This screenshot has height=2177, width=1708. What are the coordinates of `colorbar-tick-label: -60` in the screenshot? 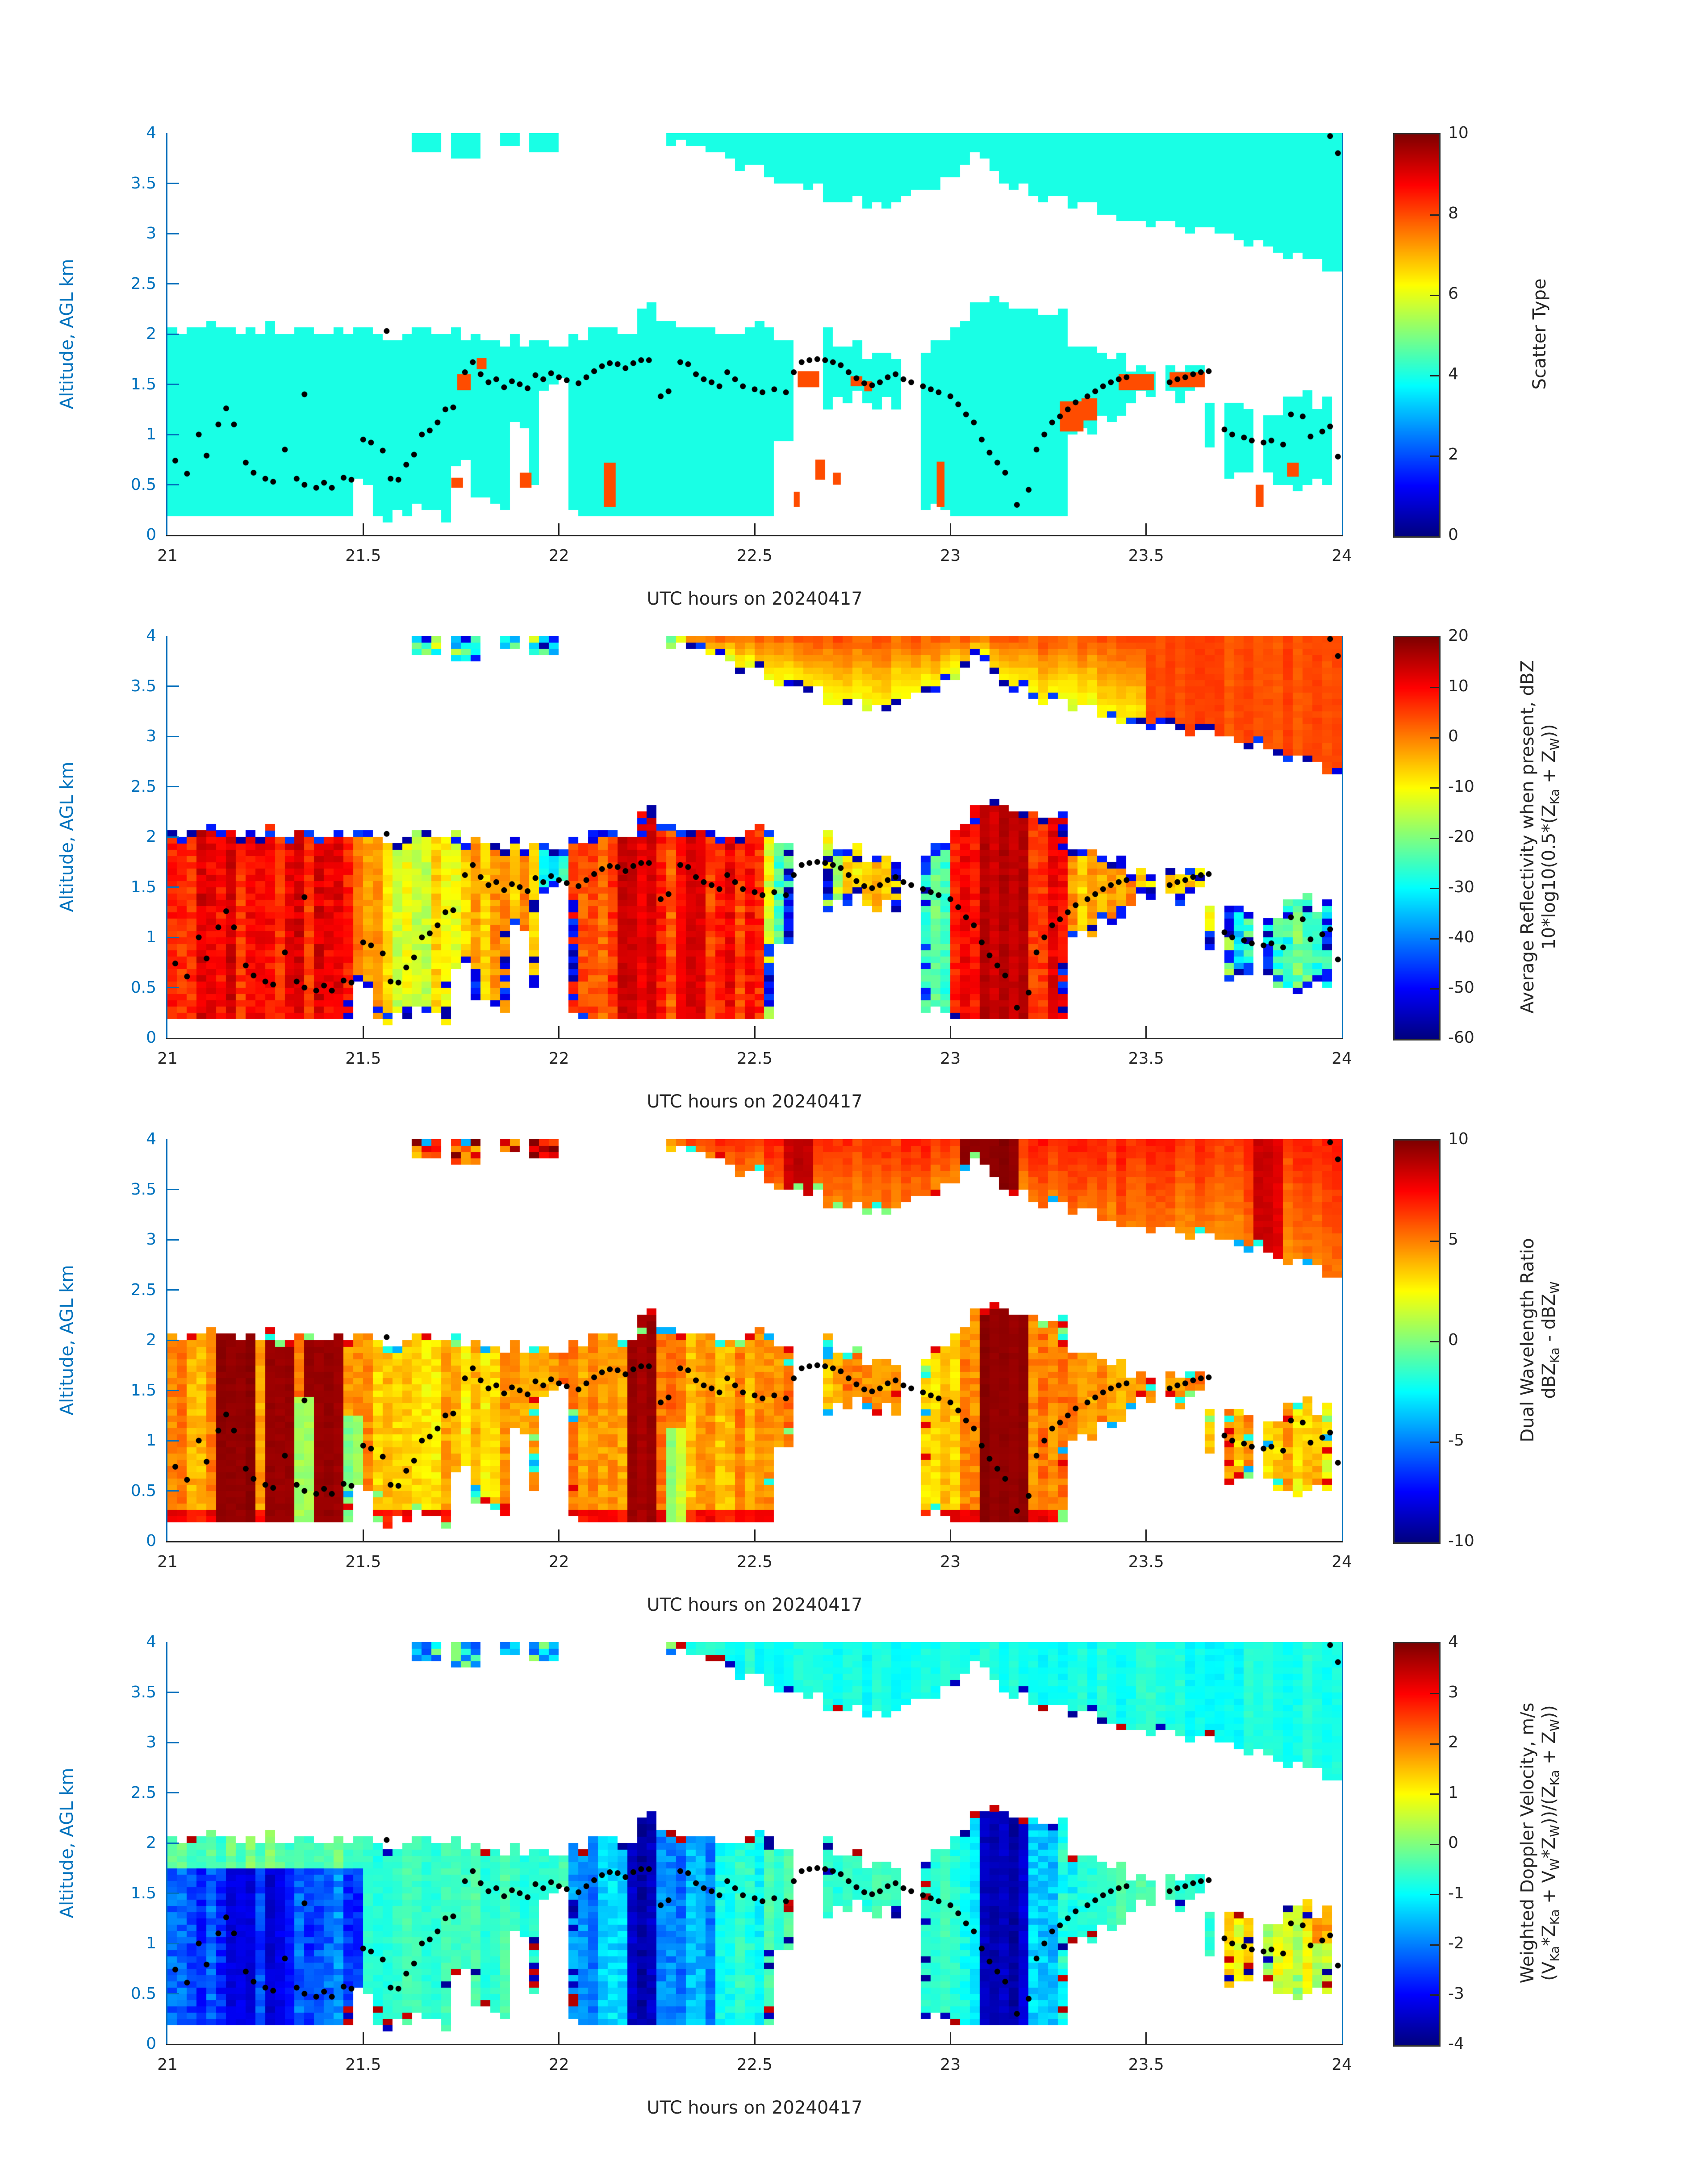 It's located at (1461, 1037).